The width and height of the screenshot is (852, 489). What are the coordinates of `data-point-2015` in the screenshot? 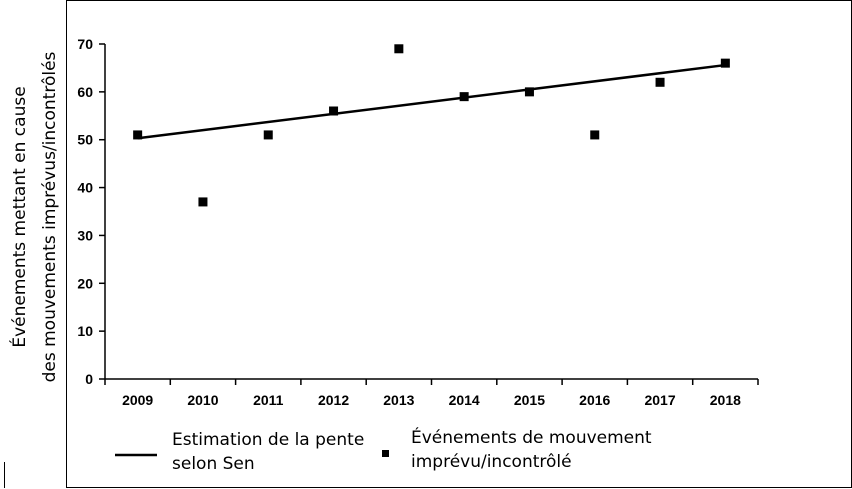 It's located at (529, 92).